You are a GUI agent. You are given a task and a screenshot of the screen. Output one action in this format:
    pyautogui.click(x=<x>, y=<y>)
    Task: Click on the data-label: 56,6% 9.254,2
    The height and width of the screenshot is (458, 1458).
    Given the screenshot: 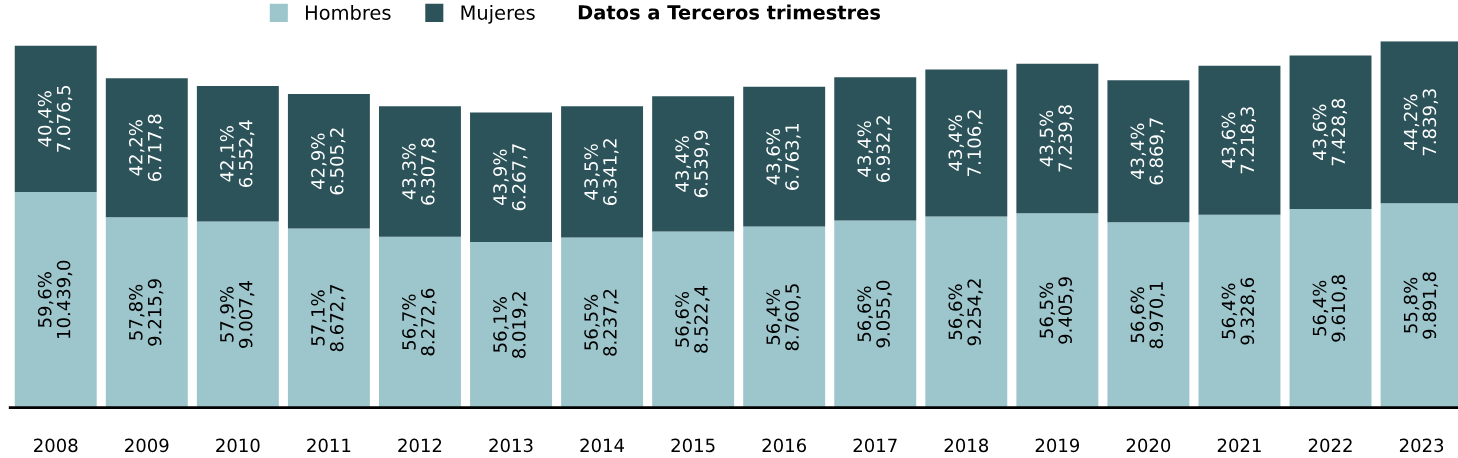 What is the action you would take?
    pyautogui.click(x=965, y=312)
    